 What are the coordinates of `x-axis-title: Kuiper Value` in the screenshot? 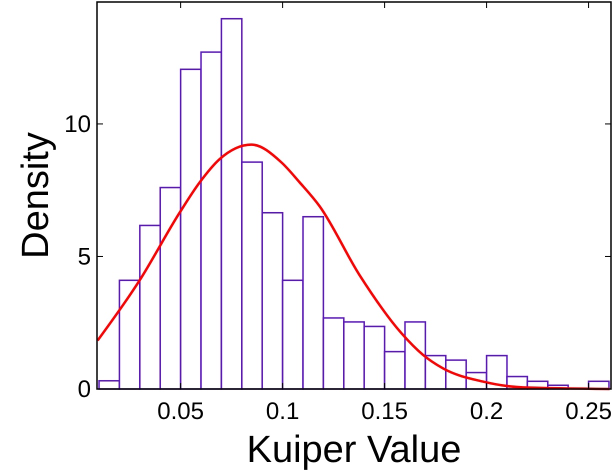 It's located at (354, 449).